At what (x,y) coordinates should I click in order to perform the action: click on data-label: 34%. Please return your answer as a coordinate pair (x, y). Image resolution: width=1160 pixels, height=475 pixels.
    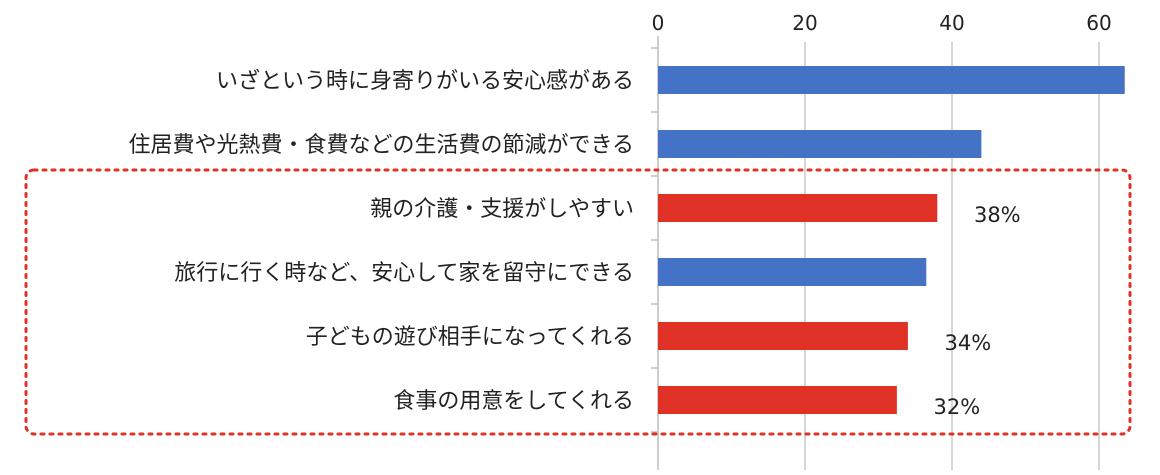
    Looking at the image, I should click on (968, 343).